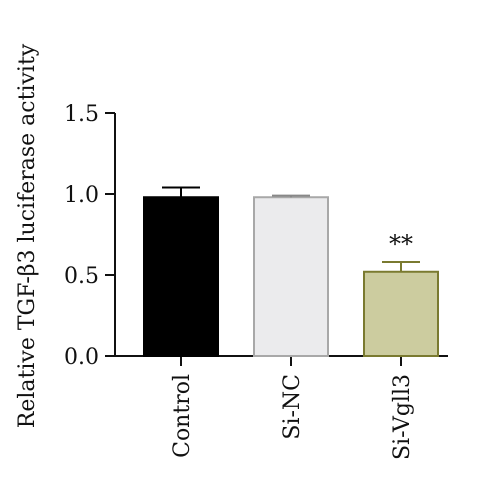 This screenshot has width=490, height=491. Describe the element at coordinates (81, 357) in the screenshot. I see `y-tick-label: 0.0` at that location.